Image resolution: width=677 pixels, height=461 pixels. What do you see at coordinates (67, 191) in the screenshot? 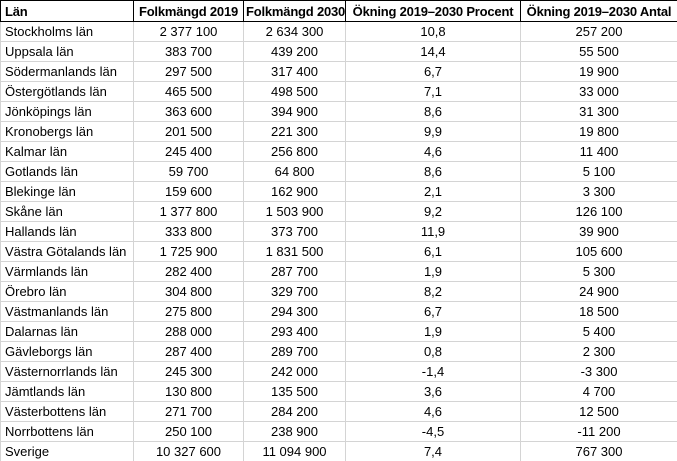
I see `cell-lan: Blekinge län` at bounding box center [67, 191].